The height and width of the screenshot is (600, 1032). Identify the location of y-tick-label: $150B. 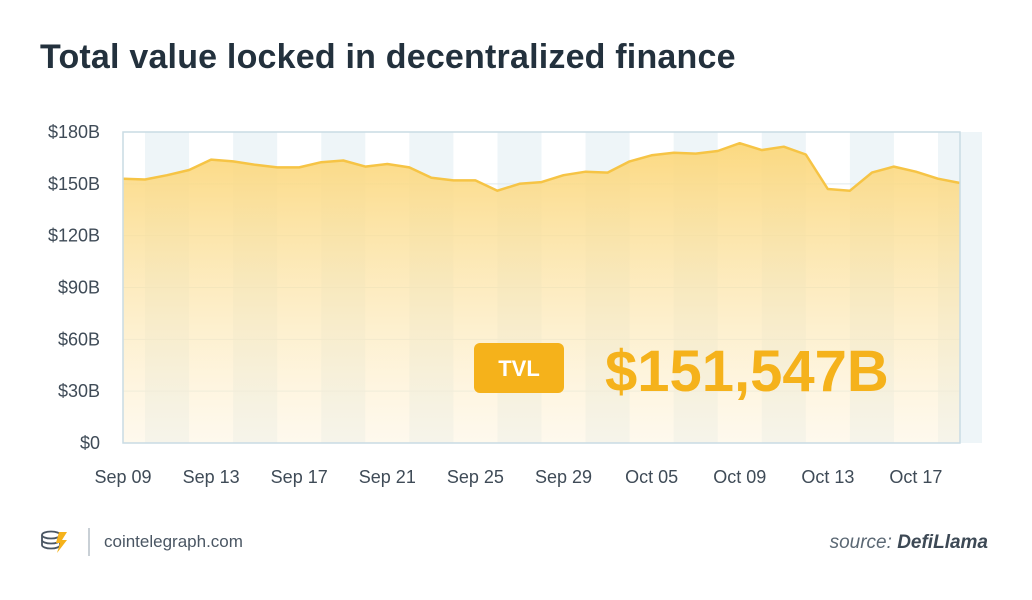
(74, 184).